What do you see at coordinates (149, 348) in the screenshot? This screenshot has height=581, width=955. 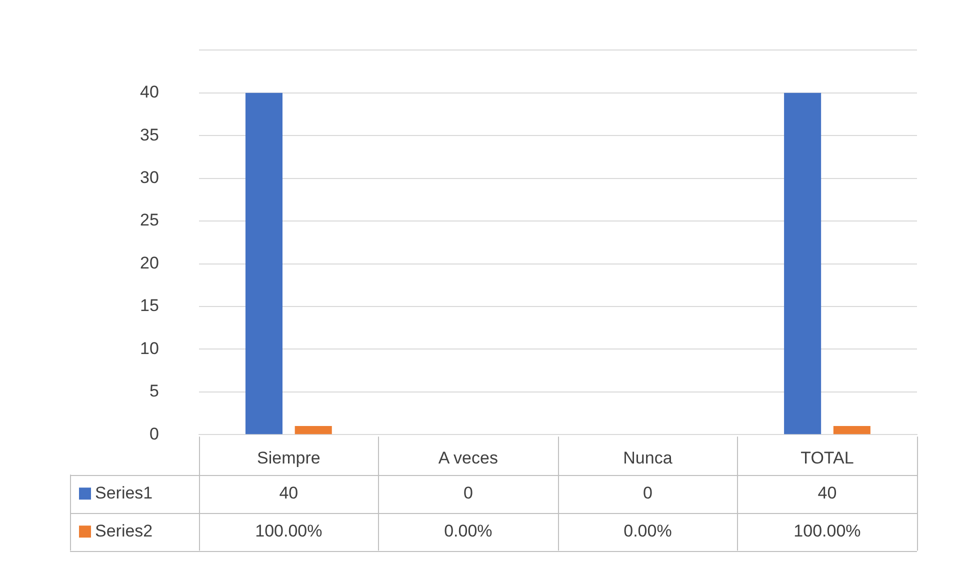 I see `y-tick-label: 10` at bounding box center [149, 348].